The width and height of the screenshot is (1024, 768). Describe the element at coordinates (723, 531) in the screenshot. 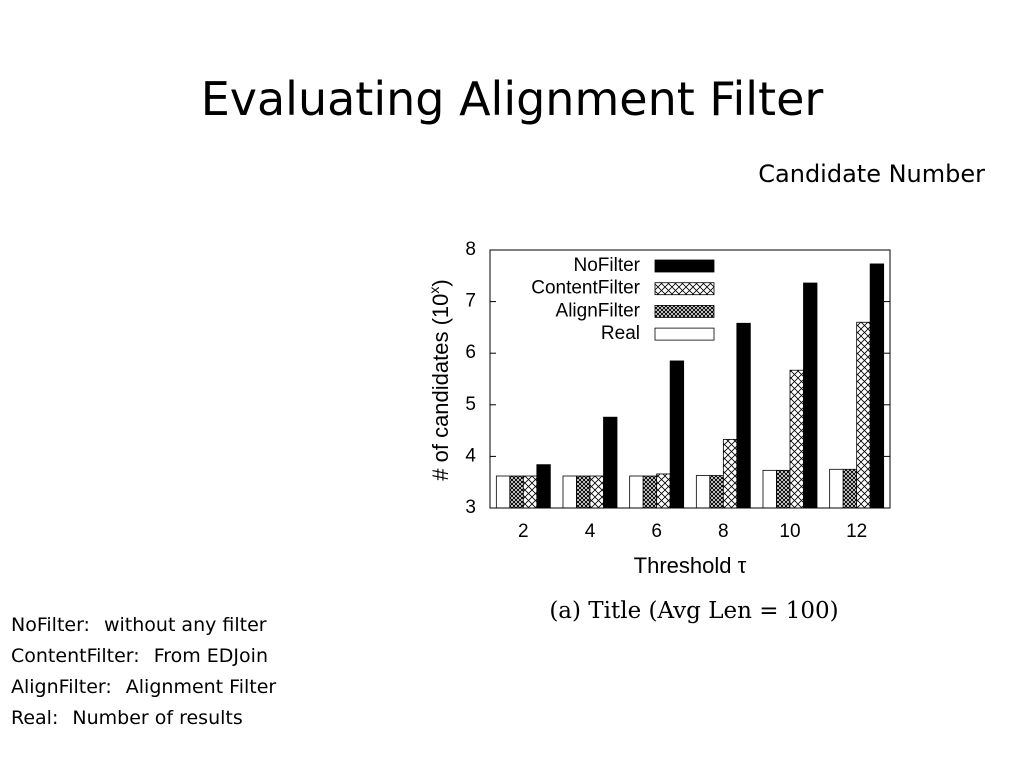

I see `x-tick-label: 8` at that location.